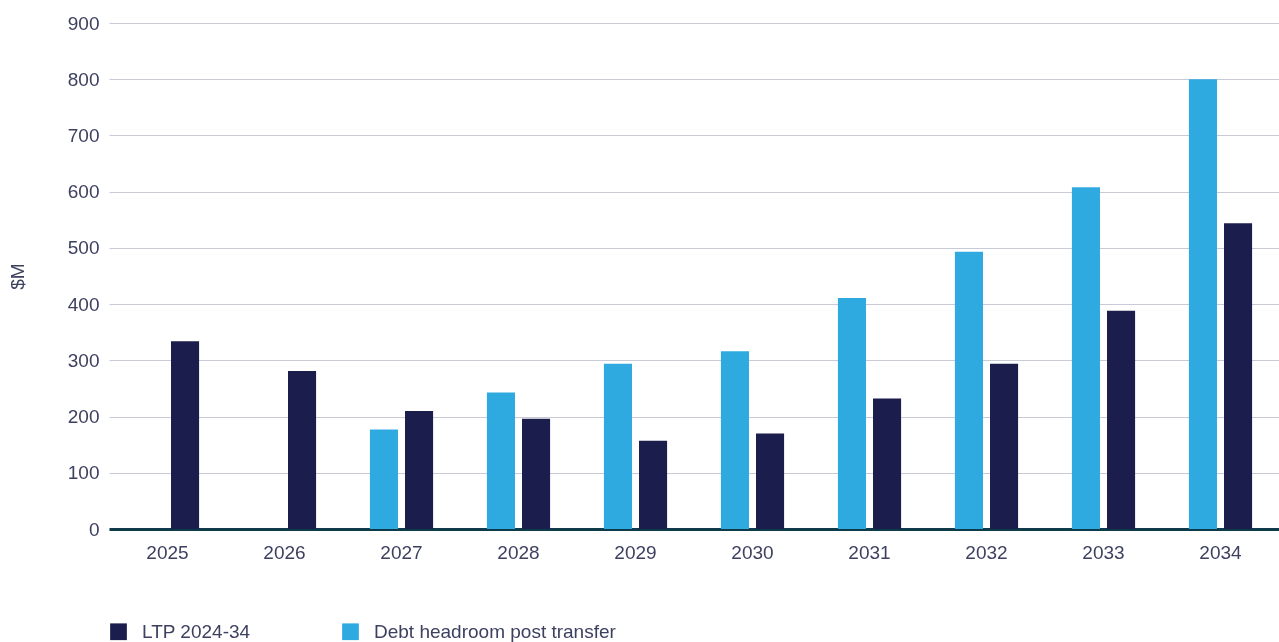  Describe the element at coordinates (83, 417) in the screenshot. I see `y-tick-label: 200` at that location.